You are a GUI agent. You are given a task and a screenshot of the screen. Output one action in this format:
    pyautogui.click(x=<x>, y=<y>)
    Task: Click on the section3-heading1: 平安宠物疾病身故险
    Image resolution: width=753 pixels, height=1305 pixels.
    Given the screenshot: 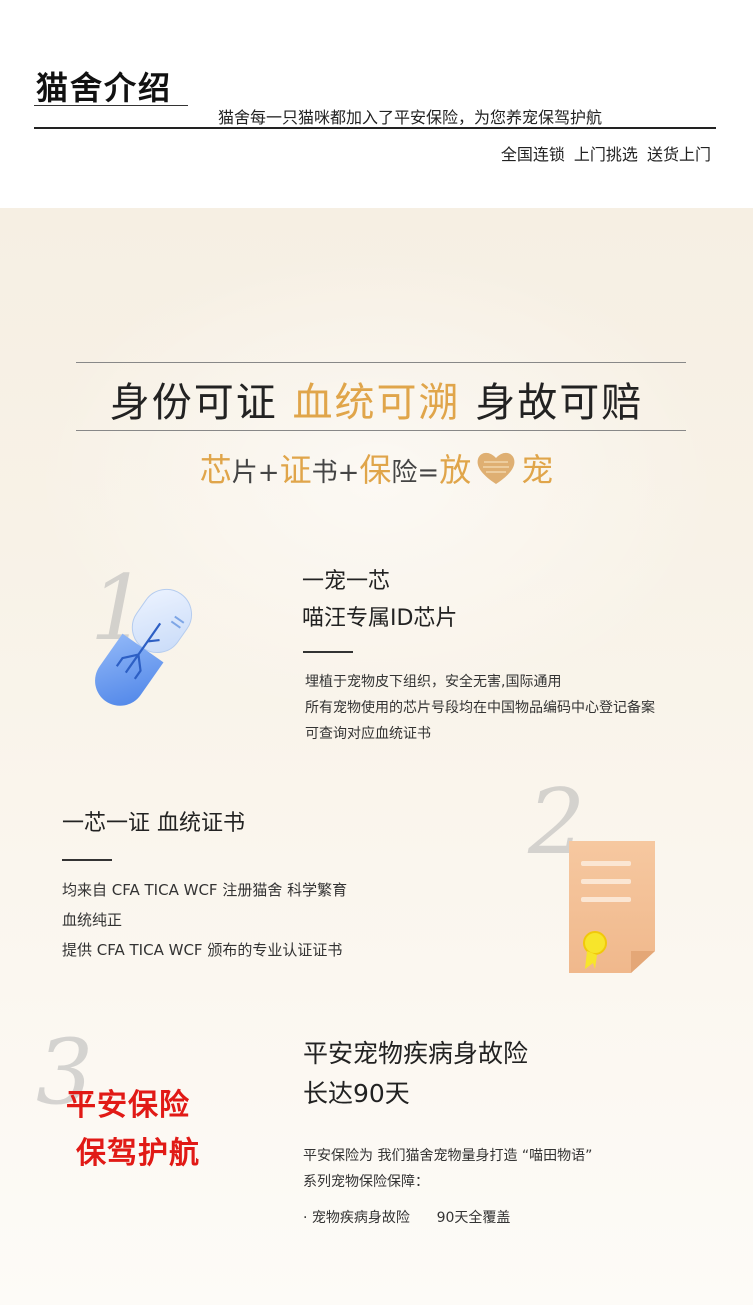 What is the action you would take?
    pyautogui.click(x=416, y=1053)
    